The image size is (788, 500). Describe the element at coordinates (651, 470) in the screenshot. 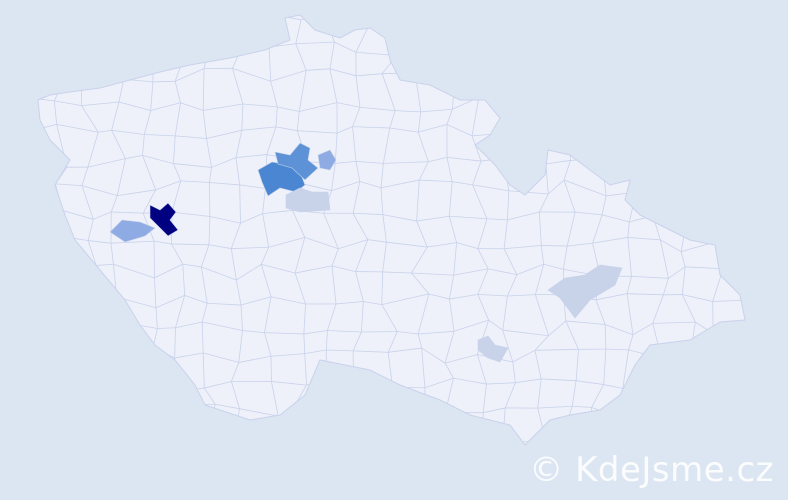

I see `watermark: © KdeJsme.cz` at that location.